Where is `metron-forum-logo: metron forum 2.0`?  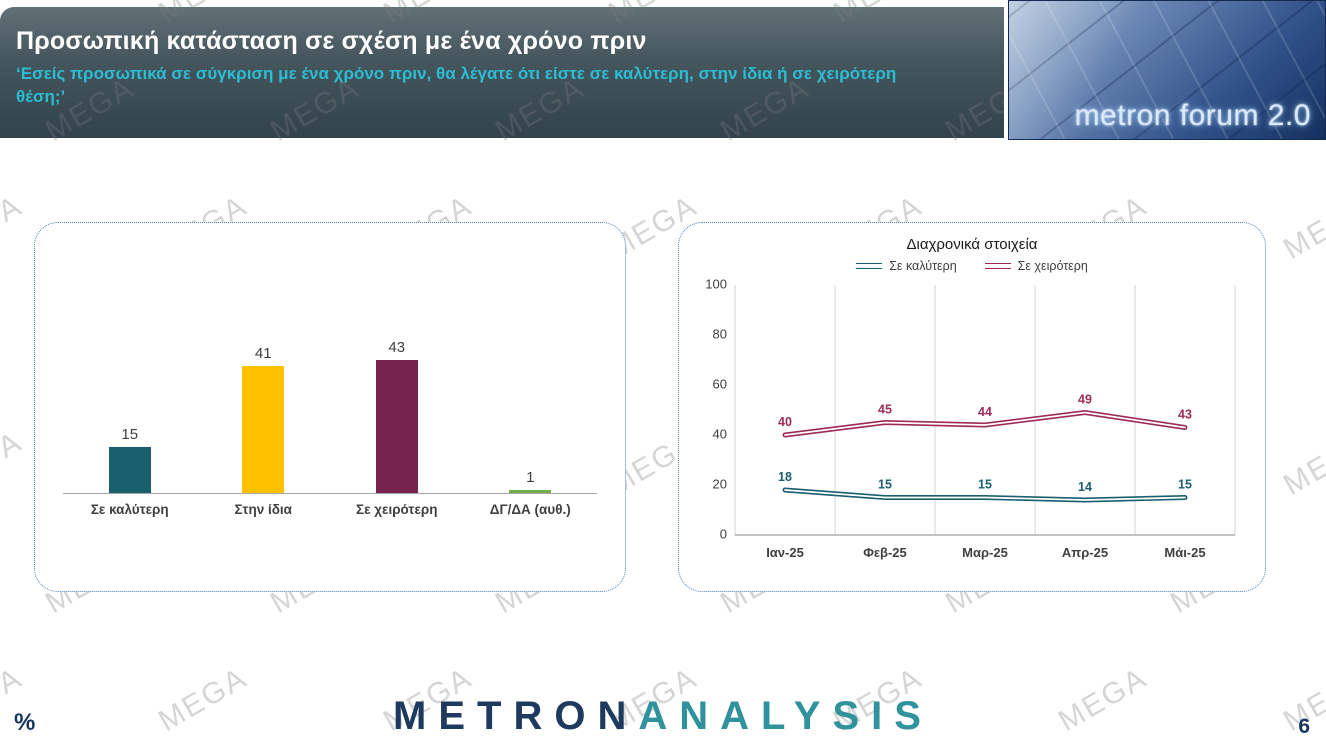
metron-forum-logo: metron forum 2.0 is located at coordinates (1167, 70).